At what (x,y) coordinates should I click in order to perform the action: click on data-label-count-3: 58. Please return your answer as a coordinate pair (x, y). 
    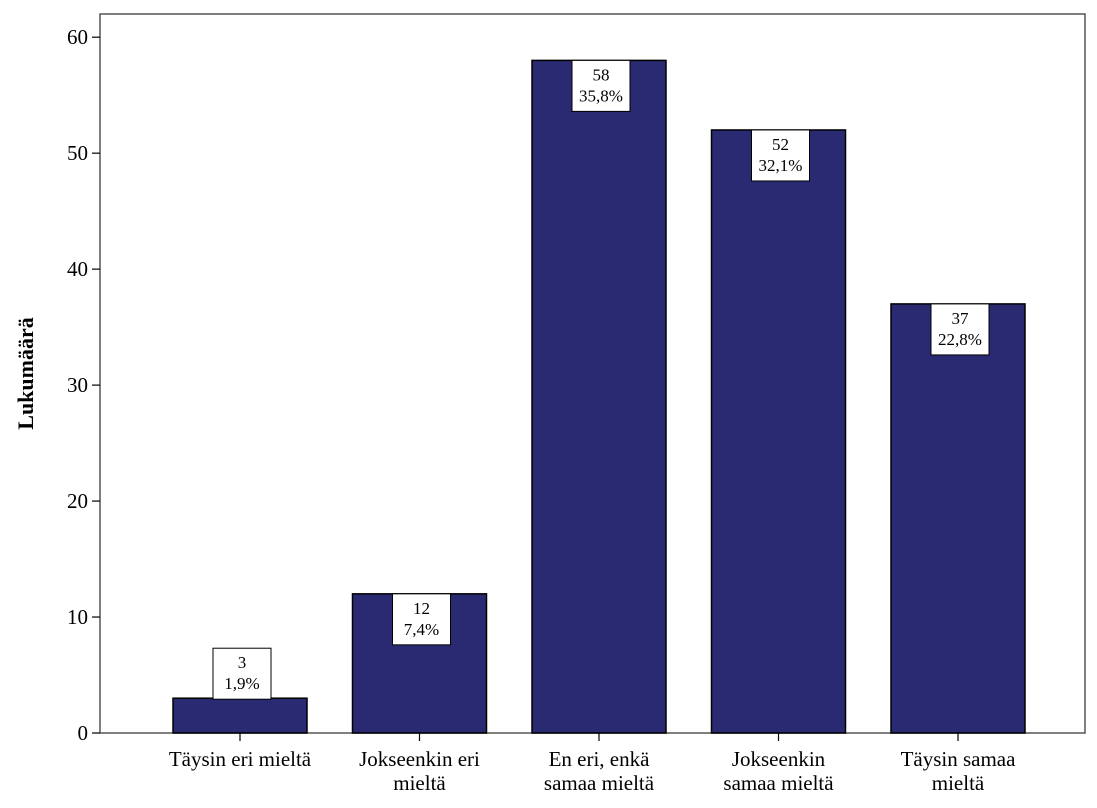
    Looking at the image, I should click on (601, 74).